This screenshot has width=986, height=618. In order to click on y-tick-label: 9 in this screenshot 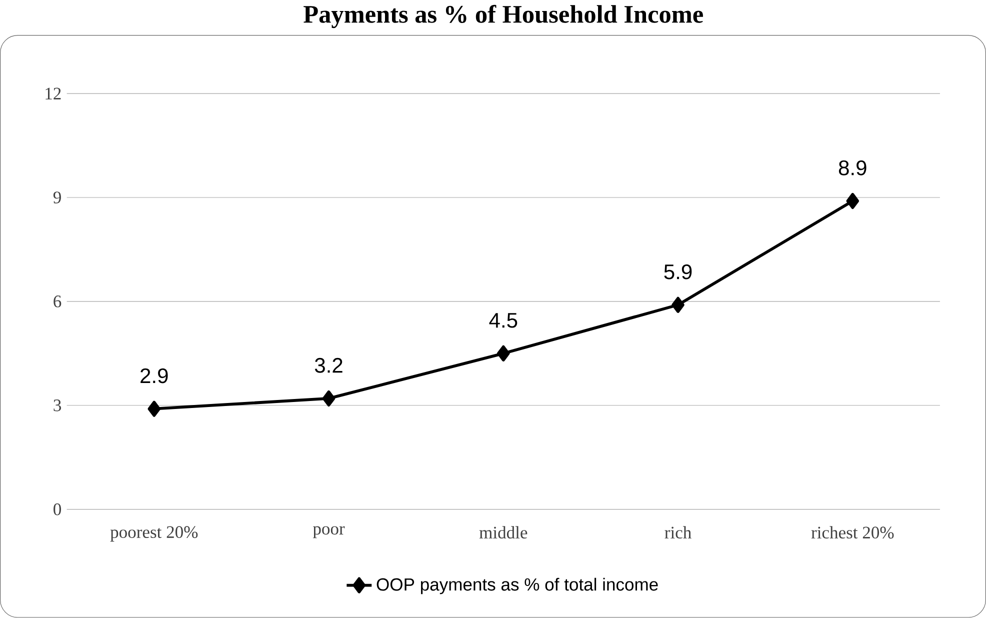, I will do `click(57, 198)`.